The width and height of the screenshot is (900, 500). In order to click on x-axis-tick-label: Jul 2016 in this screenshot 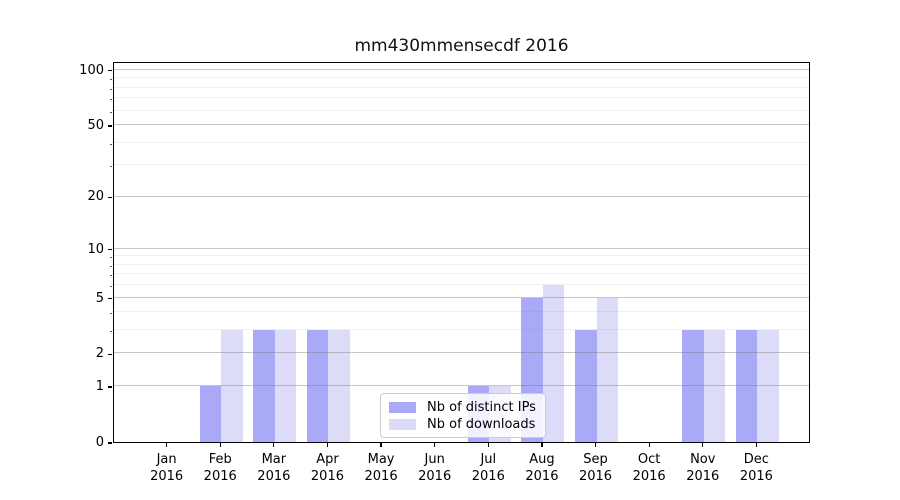, I will do `click(488, 468)`.